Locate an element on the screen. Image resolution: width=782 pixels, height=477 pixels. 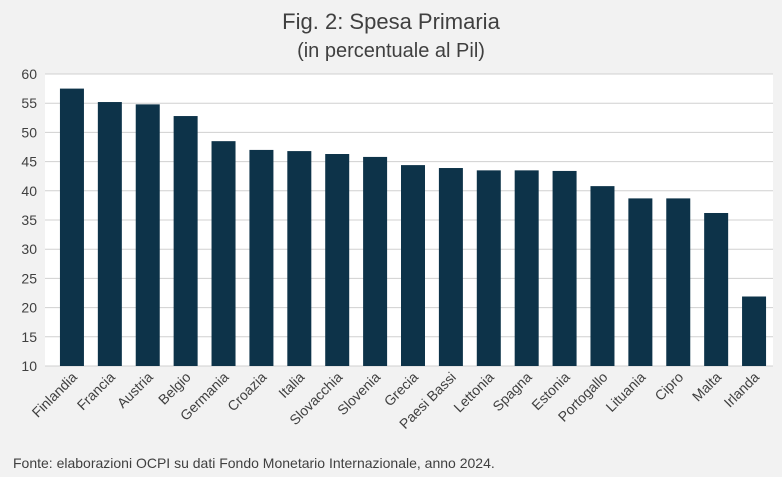
bar-spagna is located at coordinates (526, 268).